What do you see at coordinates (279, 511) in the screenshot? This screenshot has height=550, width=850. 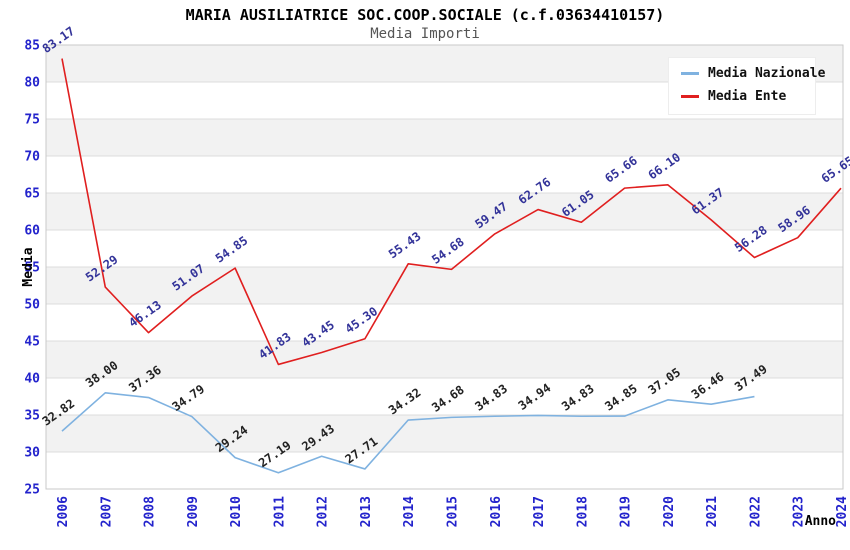 I see `x-tick-label: 2011` at bounding box center [279, 511].